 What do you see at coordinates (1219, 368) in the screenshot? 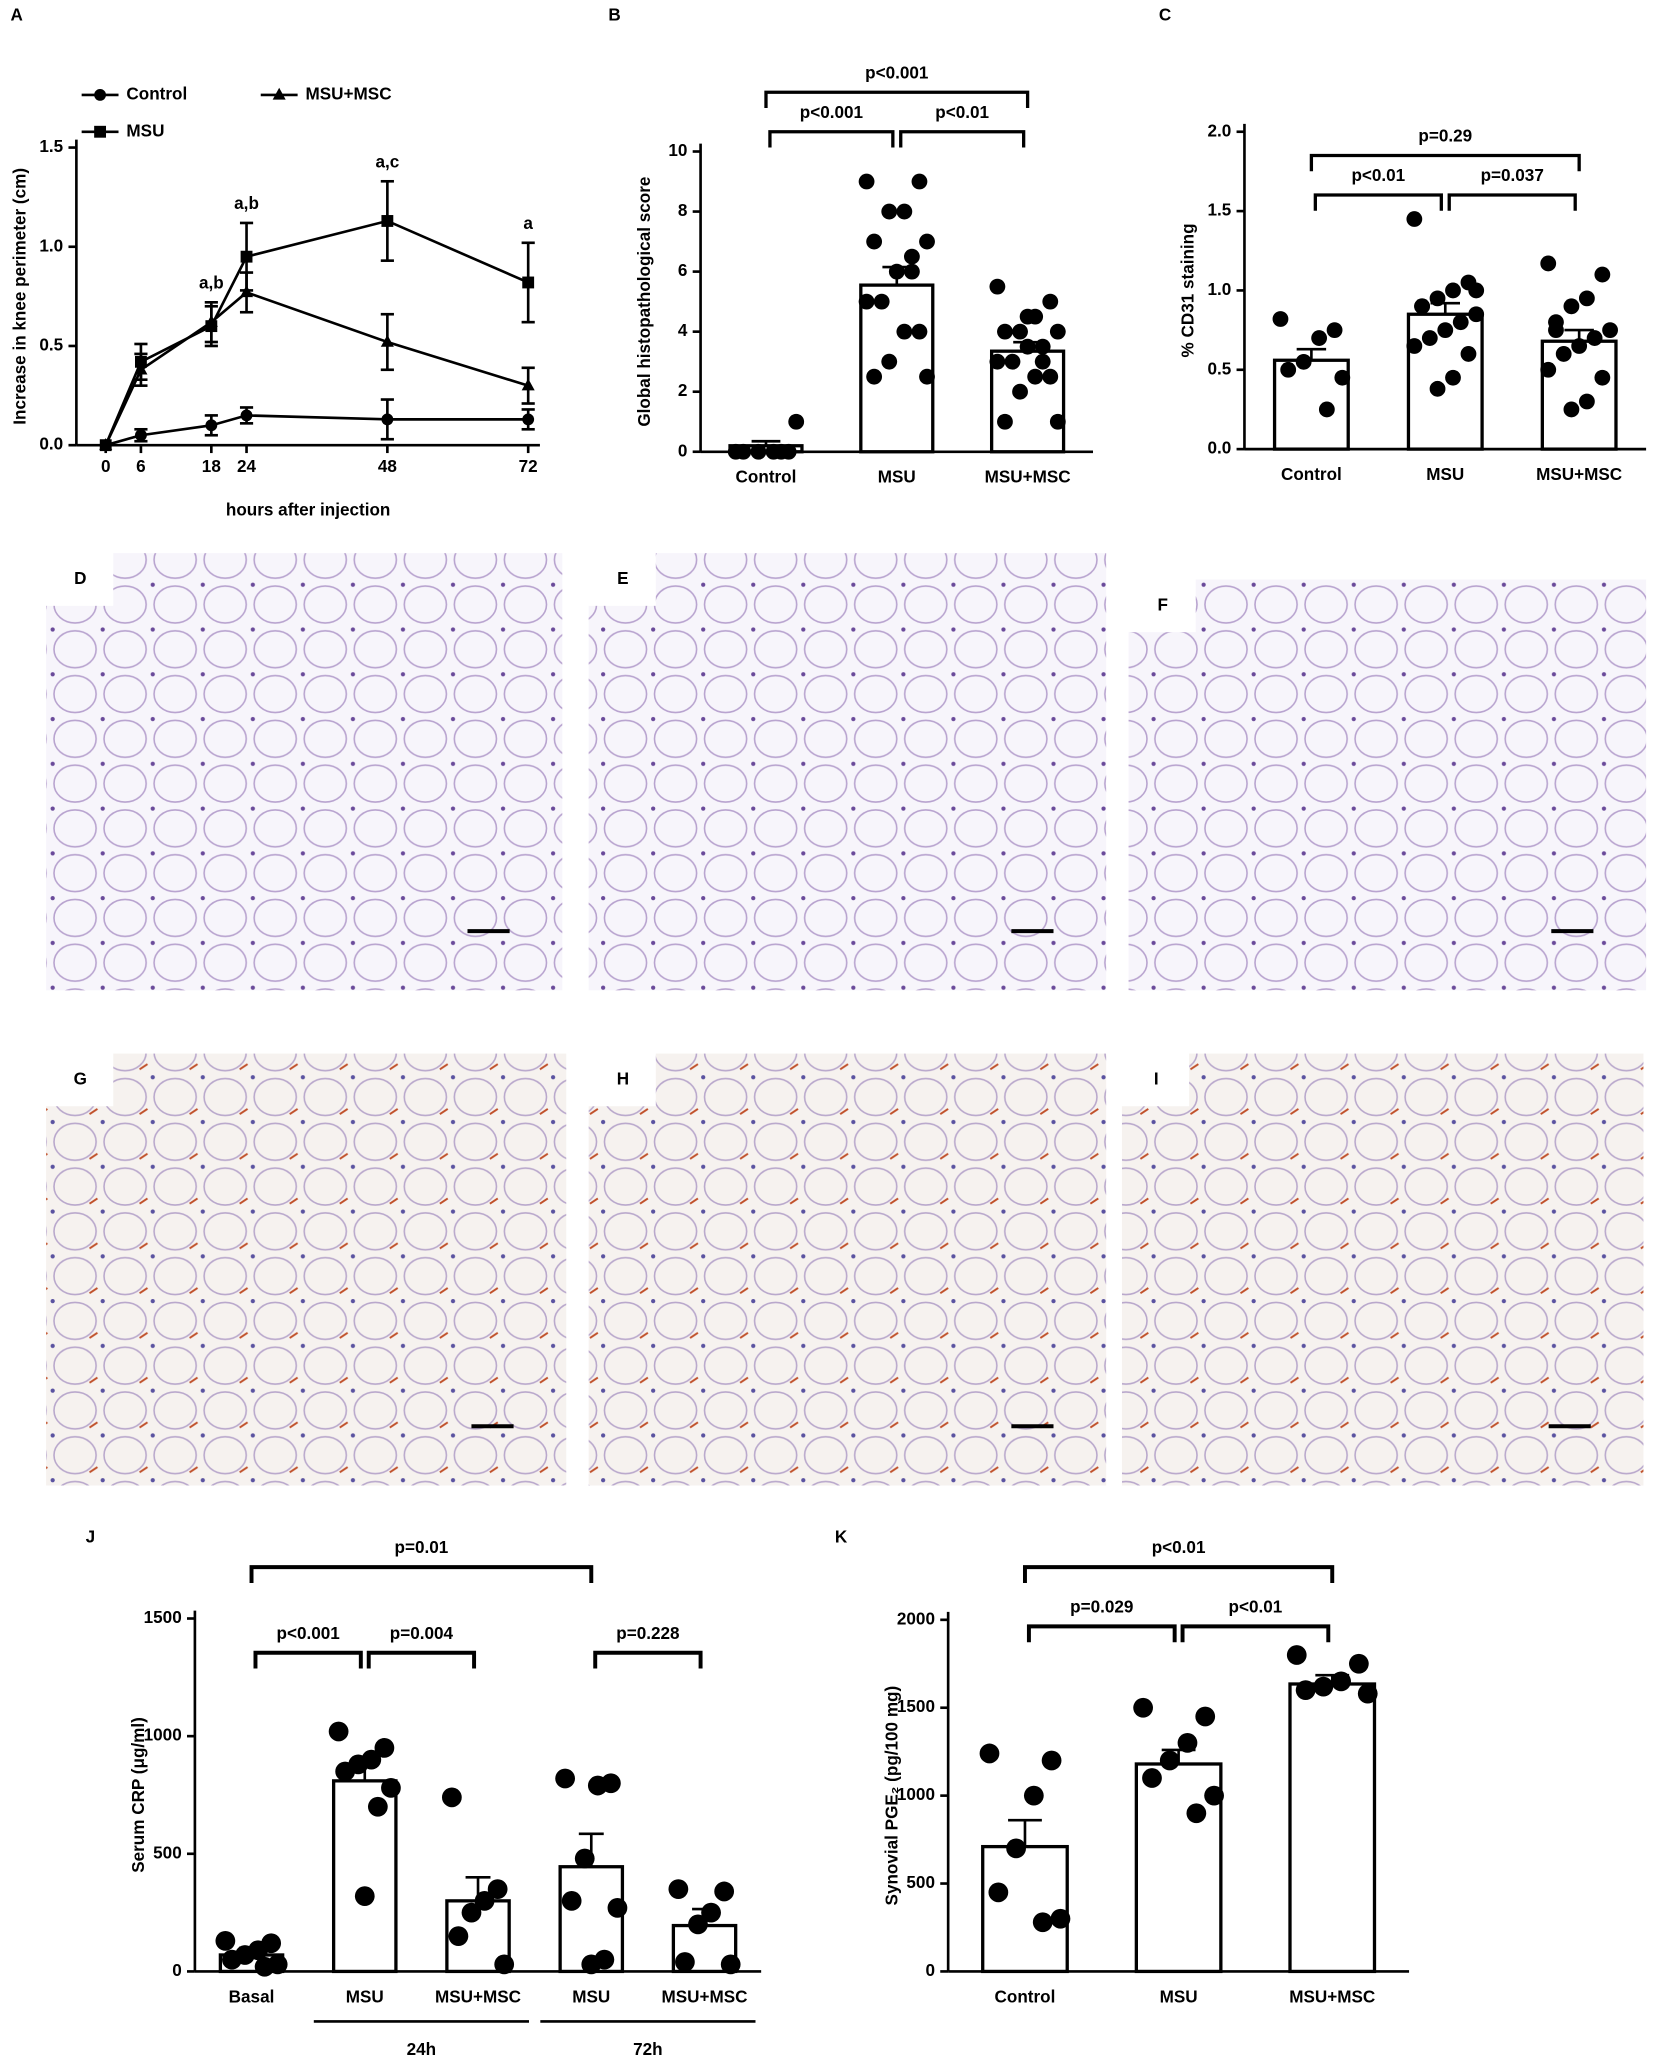
I see `y-tick-label: 0.5` at bounding box center [1219, 368].